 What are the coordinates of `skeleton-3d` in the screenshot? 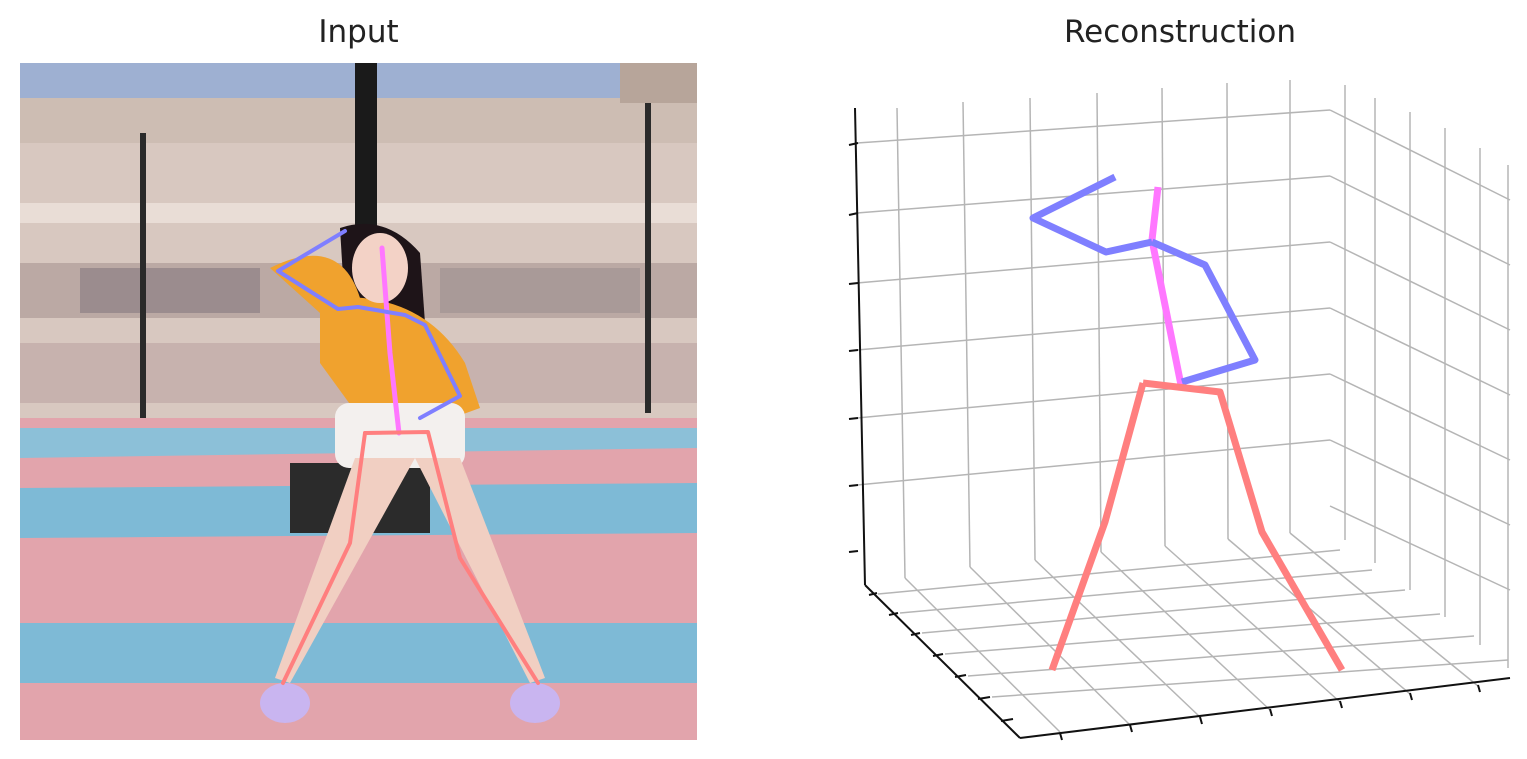 It's located at (1187, 422).